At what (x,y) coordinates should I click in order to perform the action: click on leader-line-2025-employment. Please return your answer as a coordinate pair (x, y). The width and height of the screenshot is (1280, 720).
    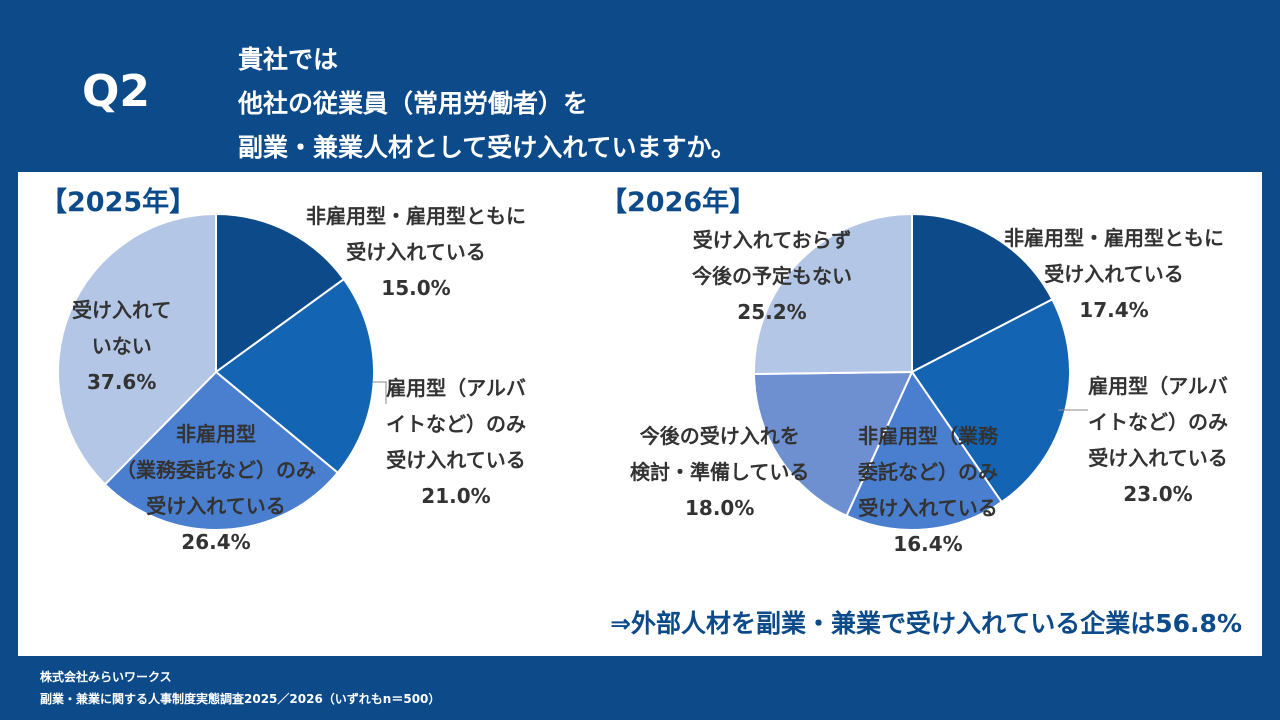
    Looking at the image, I should click on (380, 392).